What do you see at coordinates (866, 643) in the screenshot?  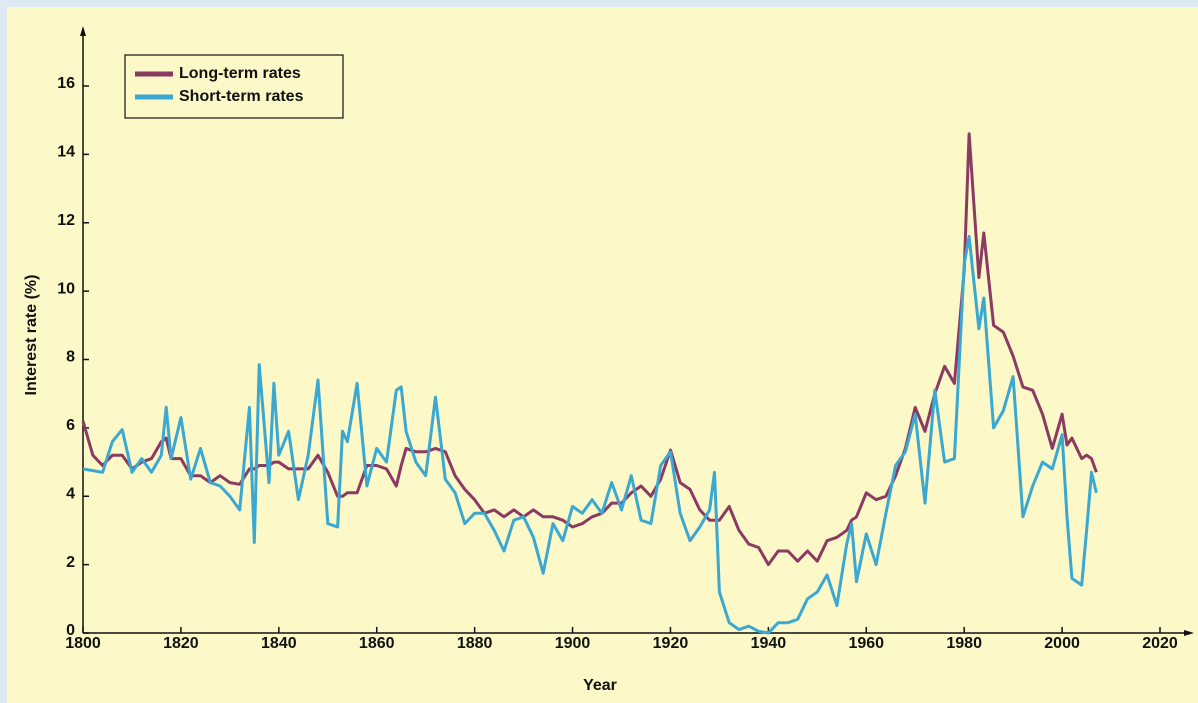 I see `x-tick-label: 1960` at bounding box center [866, 643].